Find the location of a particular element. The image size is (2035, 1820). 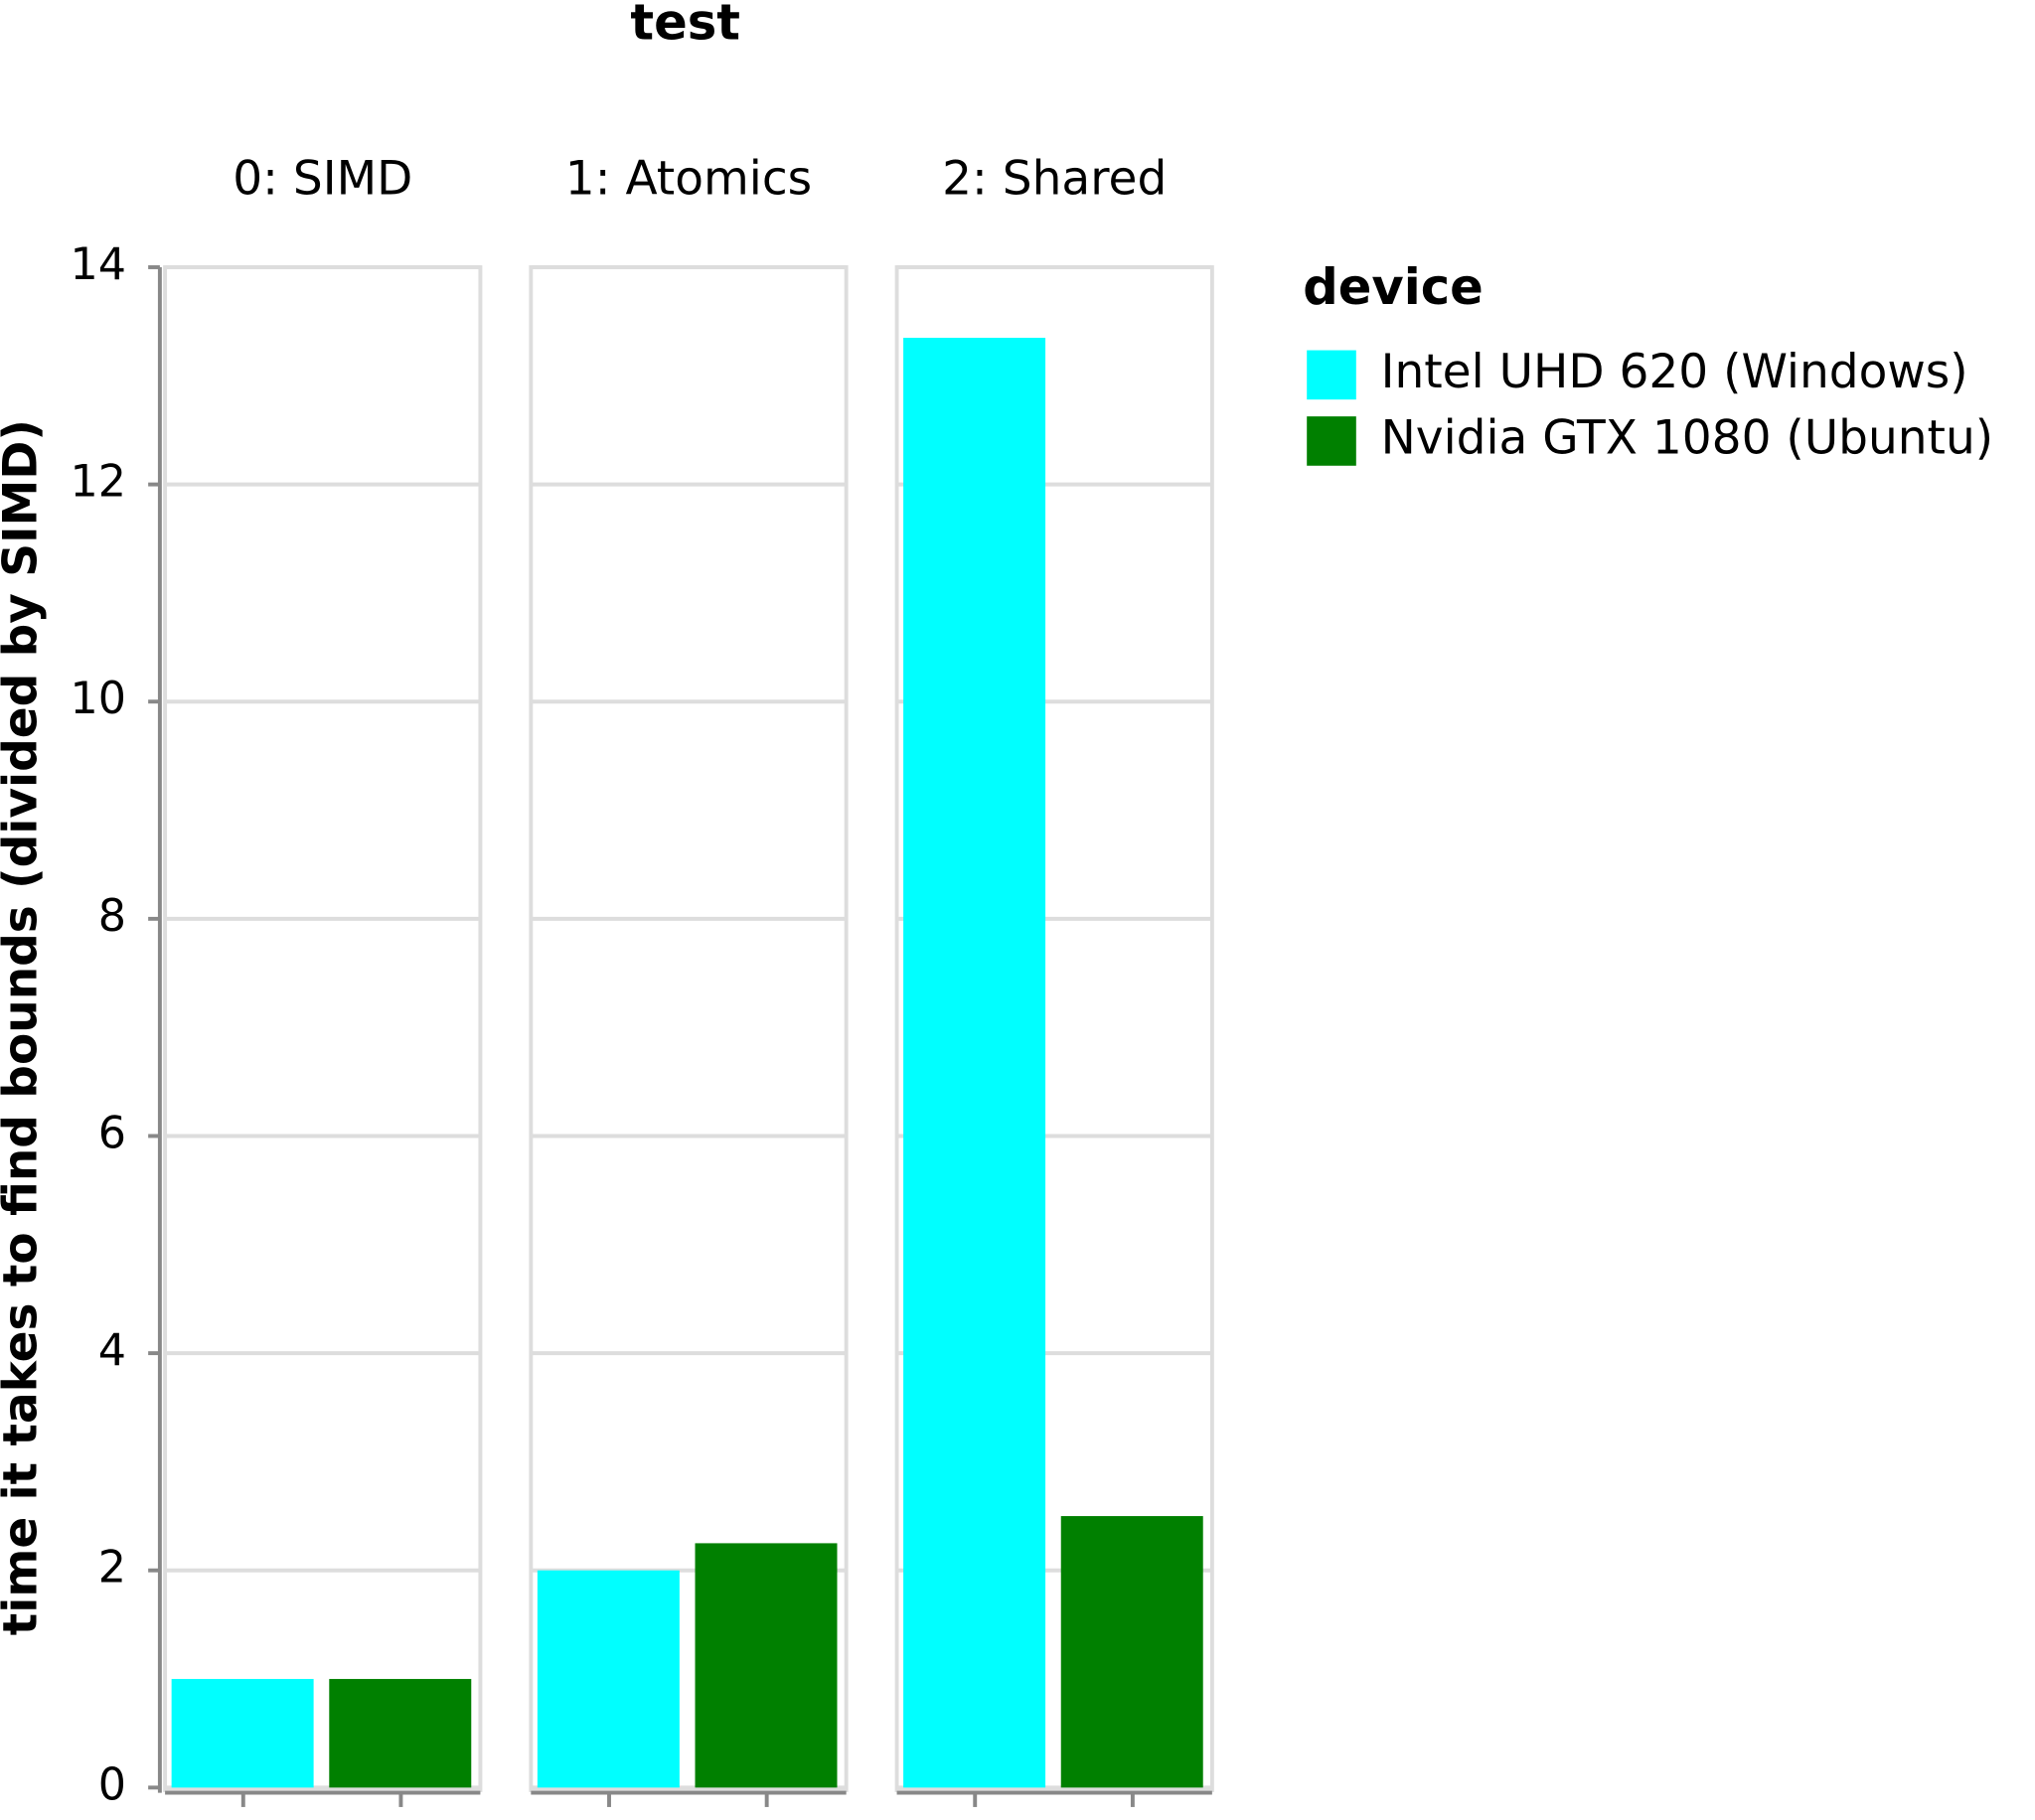

y-tick-label: 12 is located at coordinates (97, 482).